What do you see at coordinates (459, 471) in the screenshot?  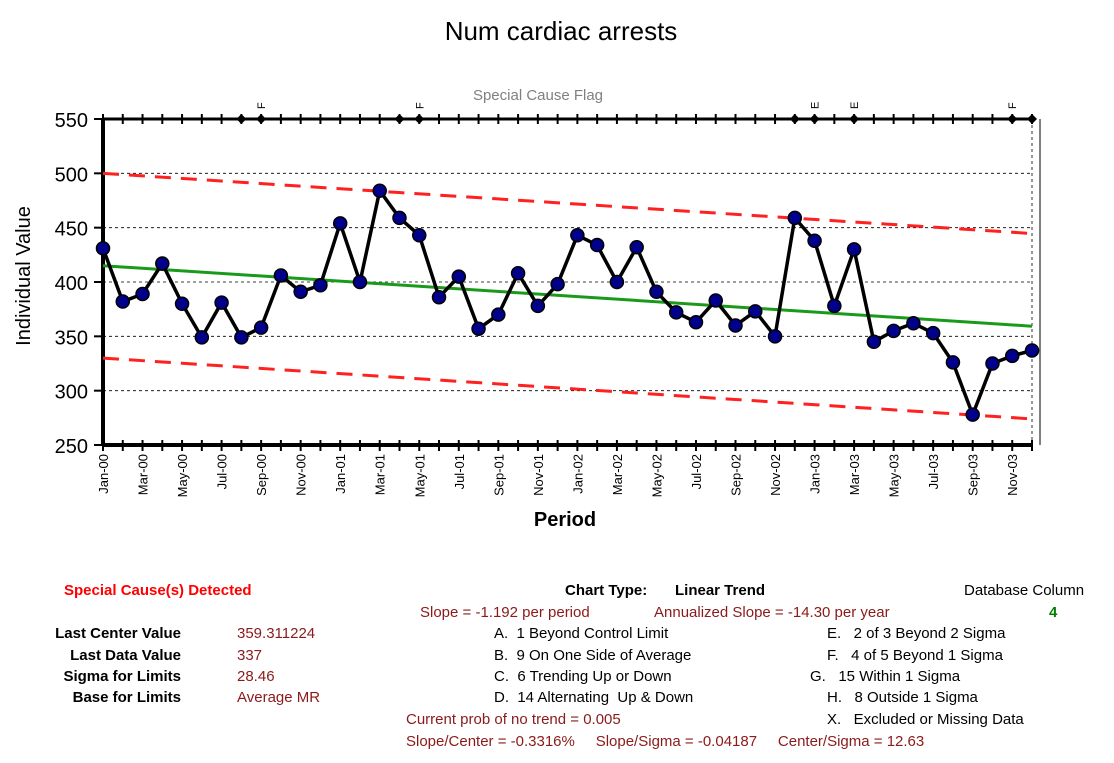 I see `x-tick-label: Jul-01` at bounding box center [459, 471].